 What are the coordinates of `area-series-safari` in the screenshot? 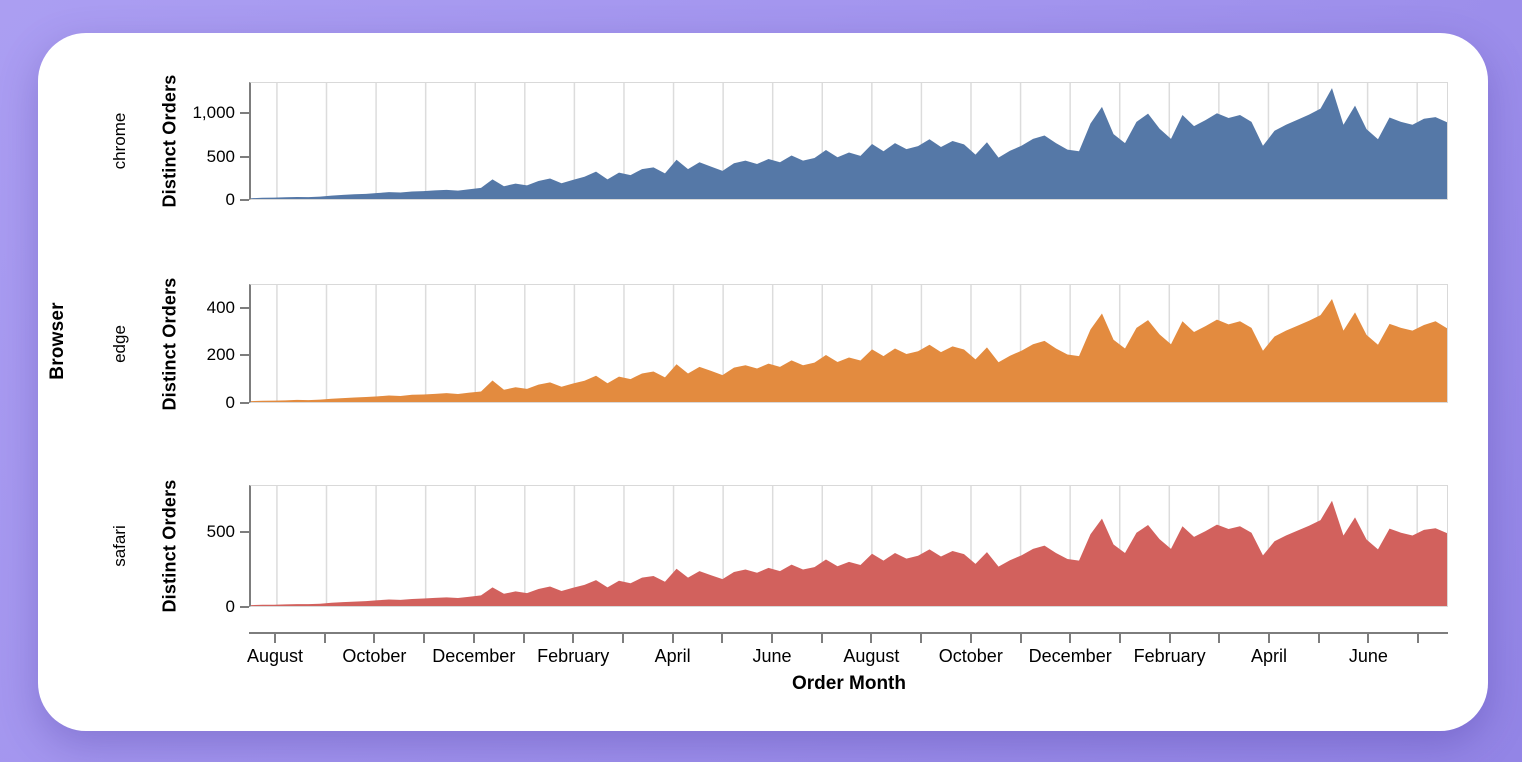 It's located at (849, 553).